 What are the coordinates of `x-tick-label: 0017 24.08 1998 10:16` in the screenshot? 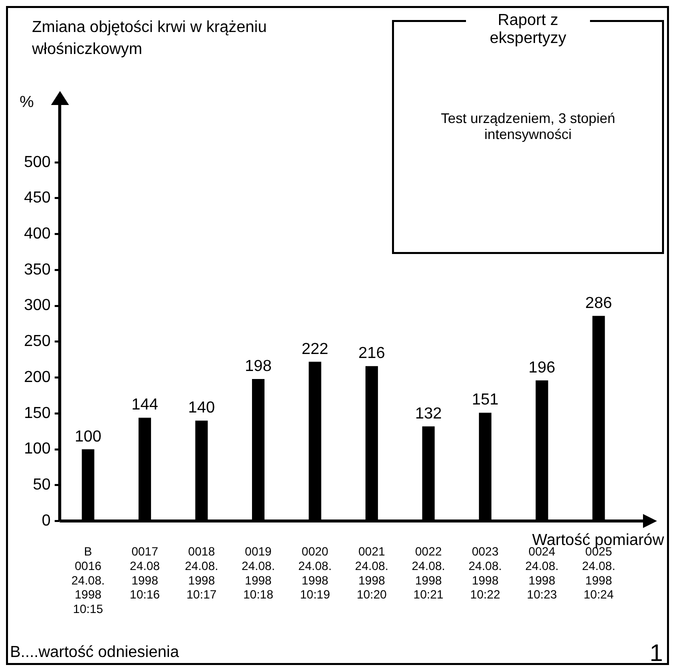 It's located at (145, 573).